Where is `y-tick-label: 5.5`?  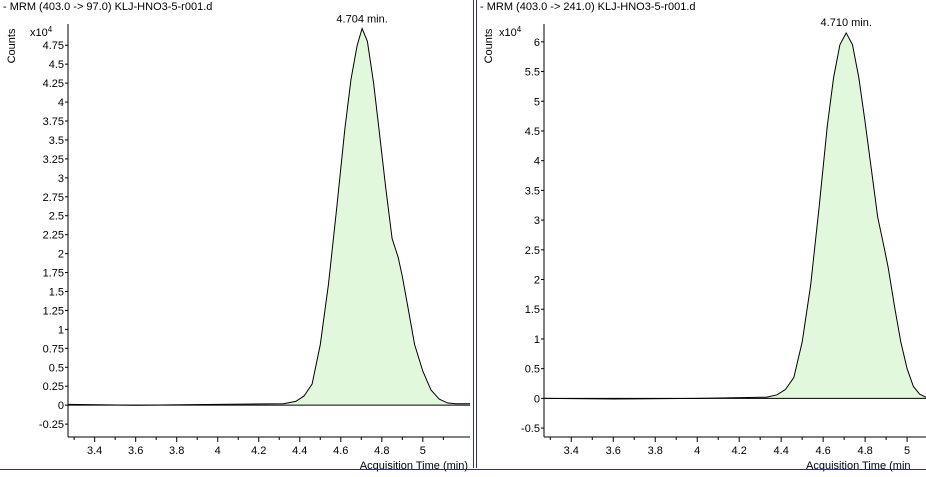
y-tick-label: 5.5 is located at coordinates (532, 73).